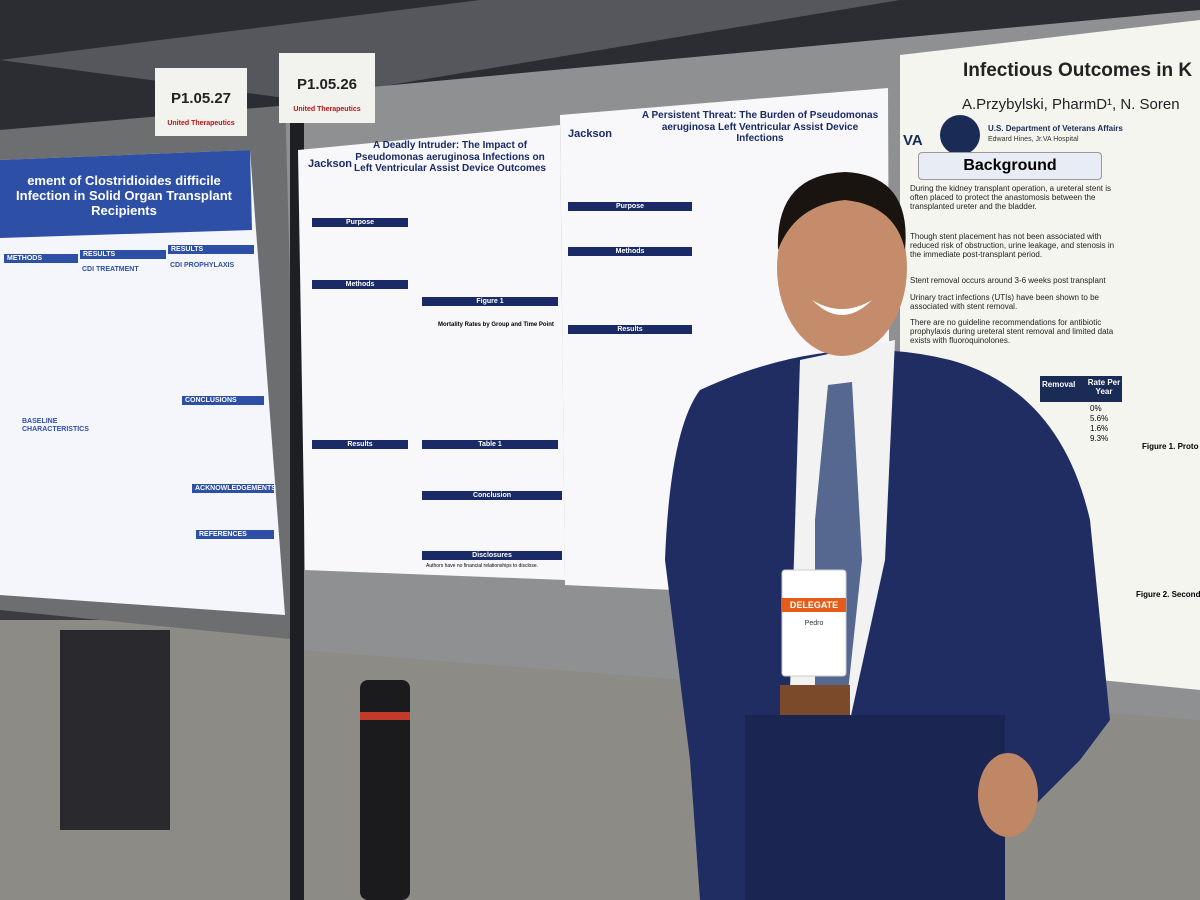 Image resolution: width=1200 pixels, height=900 pixels. I want to click on section-header: METHODS, so click(41, 258).